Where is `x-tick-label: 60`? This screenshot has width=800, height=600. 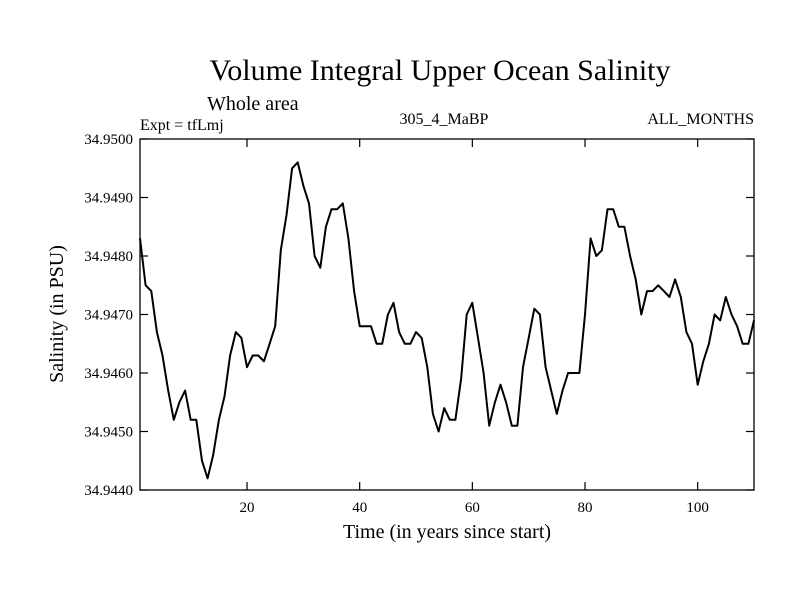
x-tick-label: 60 is located at coordinates (472, 508).